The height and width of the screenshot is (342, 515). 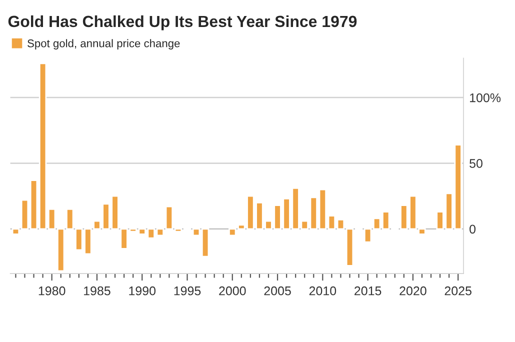 I want to click on y-tick-label: 50, so click(x=476, y=163).